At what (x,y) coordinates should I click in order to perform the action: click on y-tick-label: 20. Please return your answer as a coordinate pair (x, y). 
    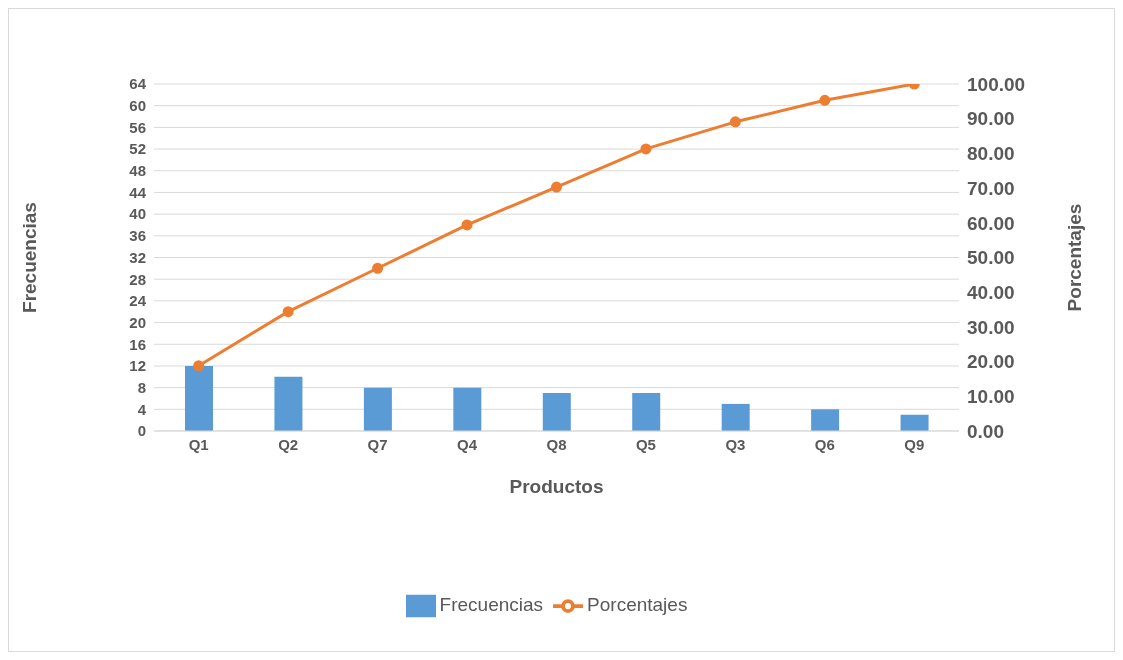
    Looking at the image, I should click on (137, 322).